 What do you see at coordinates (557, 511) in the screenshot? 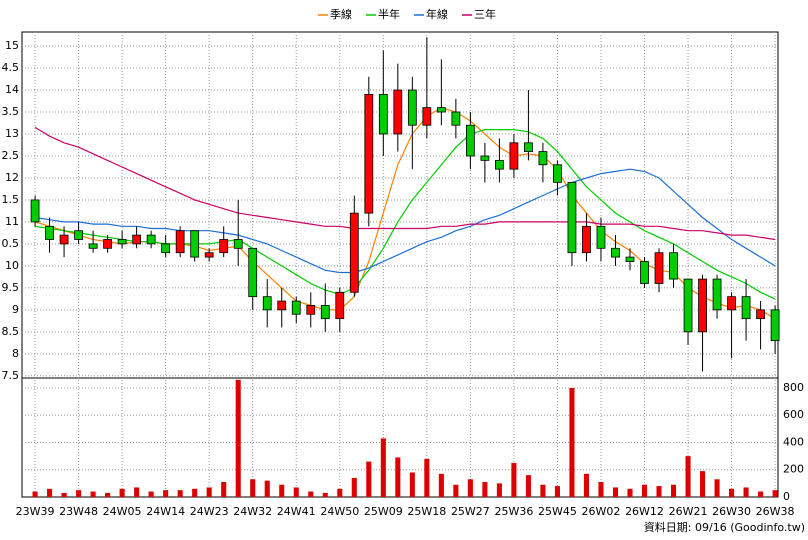
I see `x-tick-label: 25W45` at bounding box center [557, 511].